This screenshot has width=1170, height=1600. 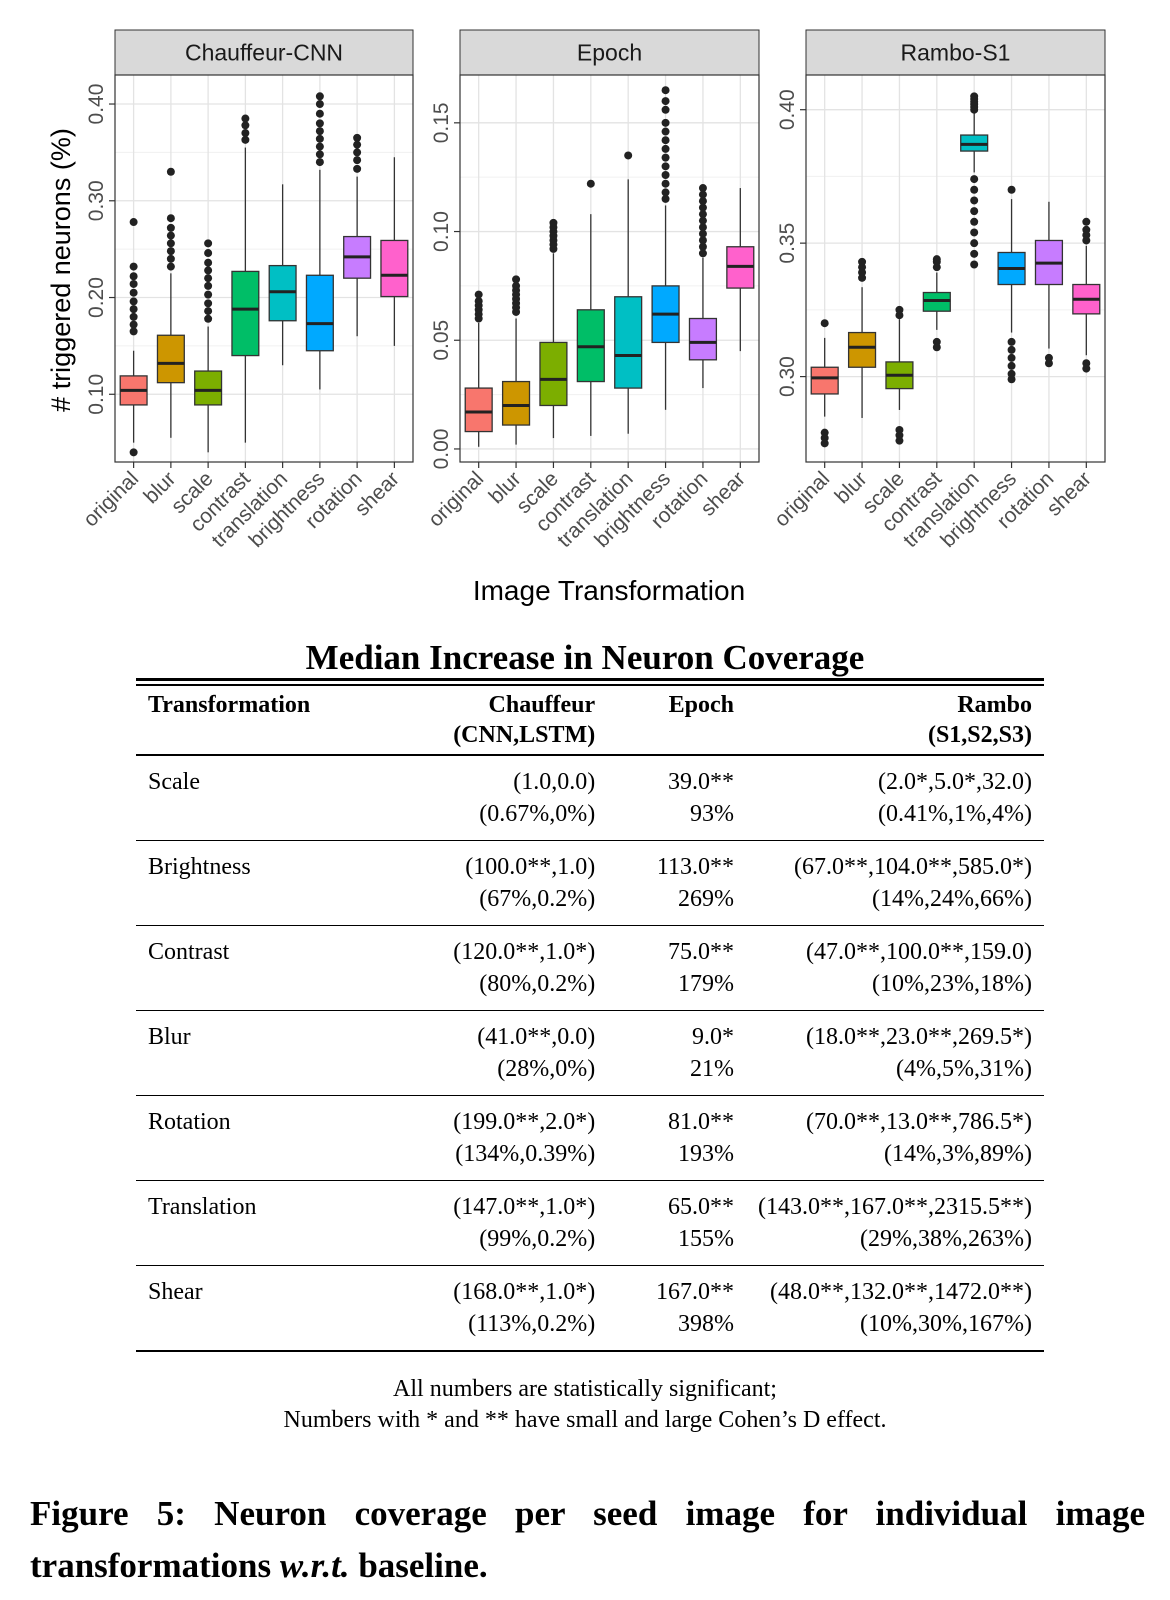 I want to click on header-epoch: Epoch, so click(x=701, y=705).